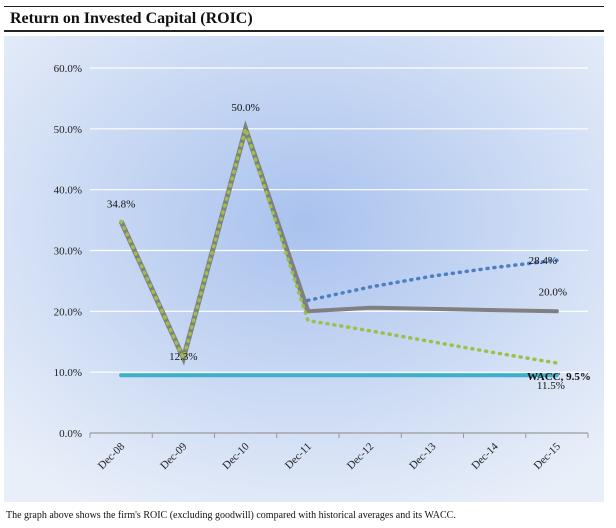 This screenshot has height=528, width=616. I want to click on y-tick-label: 20.0%, so click(68, 312).